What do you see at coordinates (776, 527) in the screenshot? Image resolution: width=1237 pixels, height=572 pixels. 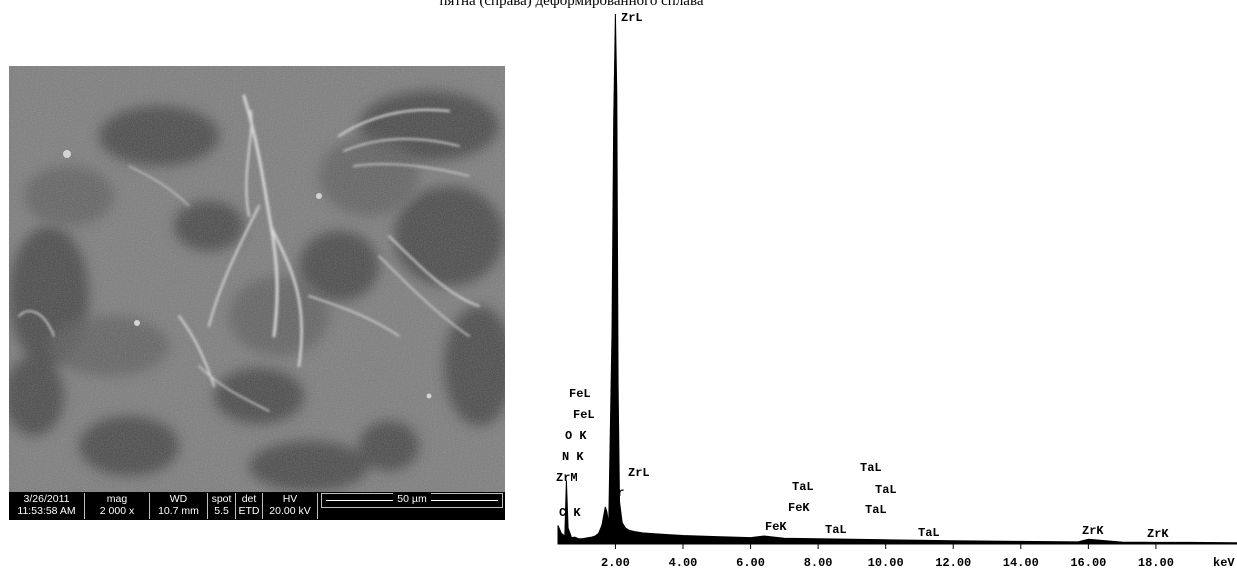 I see `peak-label-fek-2: FeK` at bounding box center [776, 527].